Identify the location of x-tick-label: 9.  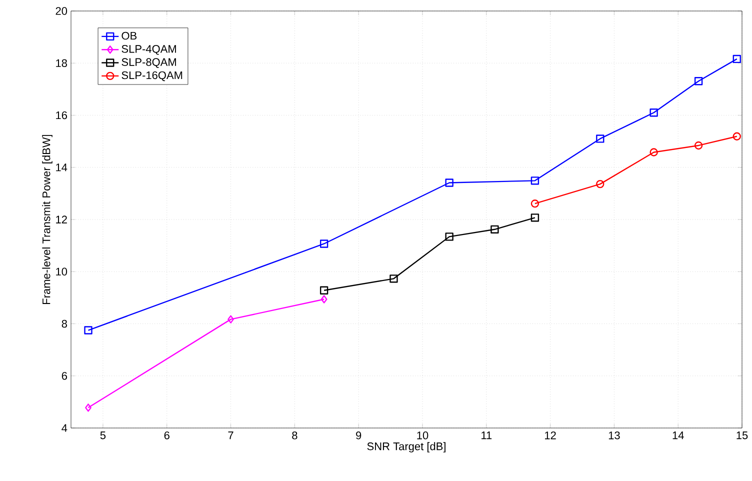
(359, 436).